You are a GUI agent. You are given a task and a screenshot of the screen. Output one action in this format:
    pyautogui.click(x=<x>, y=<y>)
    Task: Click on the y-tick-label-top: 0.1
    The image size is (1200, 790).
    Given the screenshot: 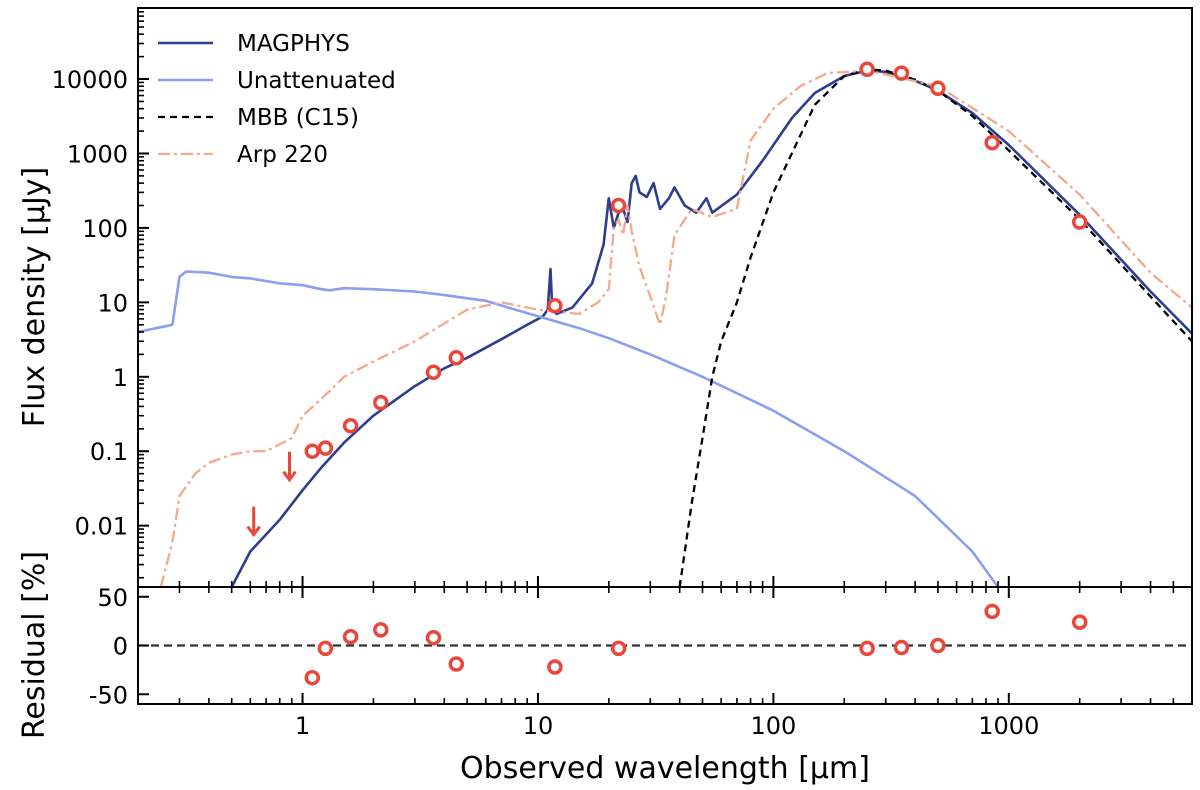 What is the action you would take?
    pyautogui.click(x=109, y=452)
    